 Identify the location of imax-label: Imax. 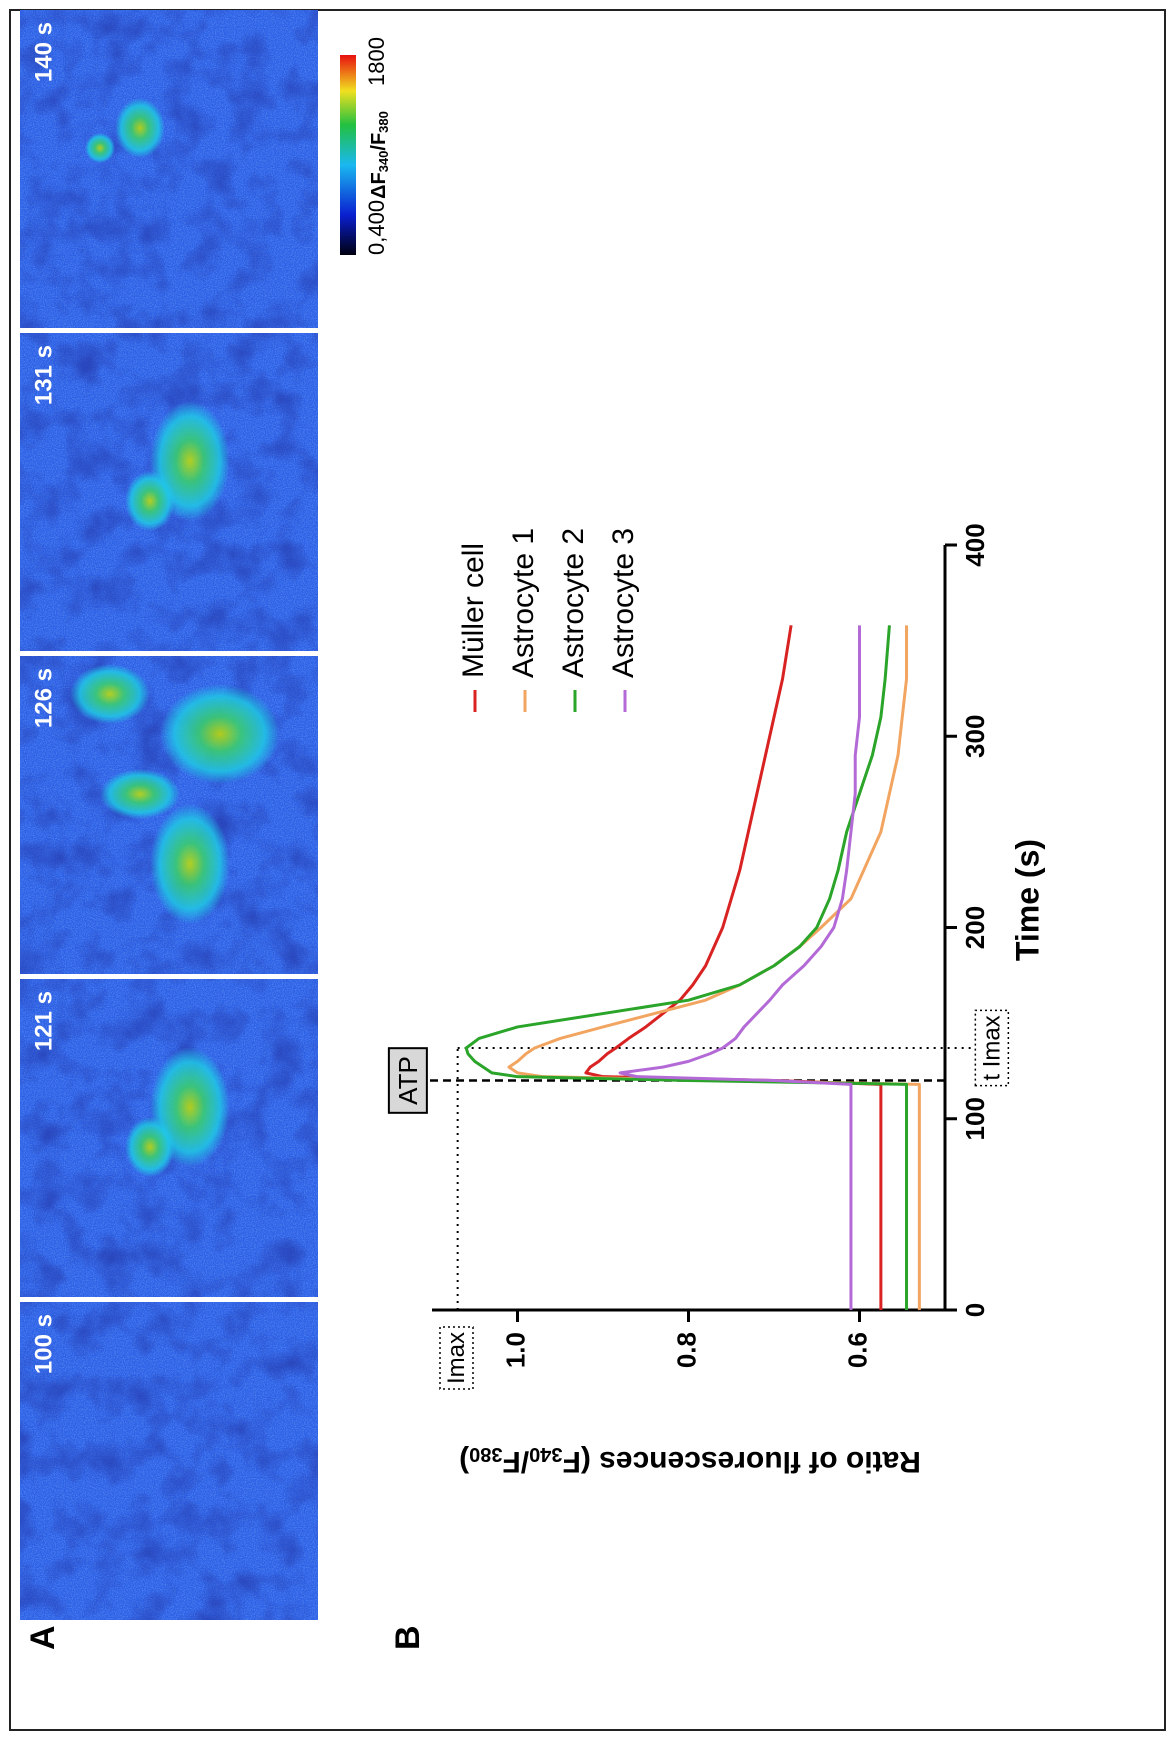
(456, 1358).